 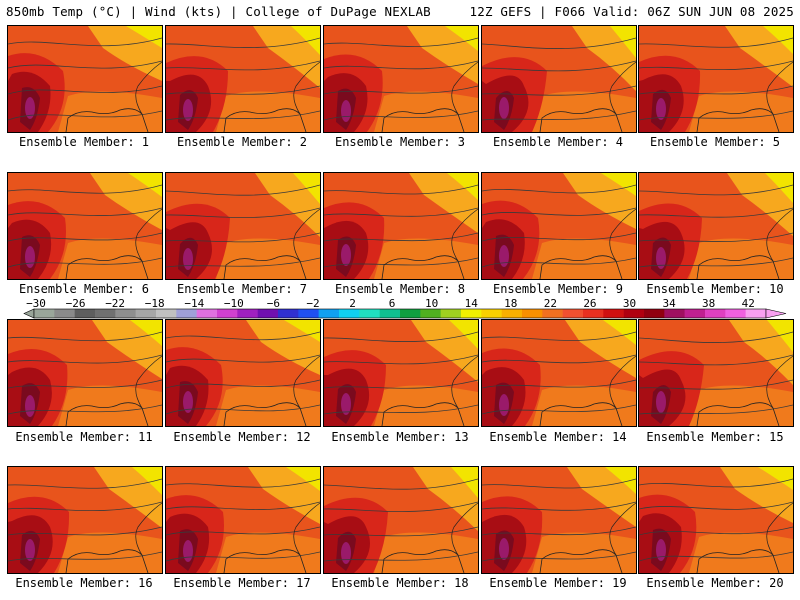 What do you see at coordinates (194, 303) in the screenshot?
I see `colorbar-tick-label: −14` at bounding box center [194, 303].